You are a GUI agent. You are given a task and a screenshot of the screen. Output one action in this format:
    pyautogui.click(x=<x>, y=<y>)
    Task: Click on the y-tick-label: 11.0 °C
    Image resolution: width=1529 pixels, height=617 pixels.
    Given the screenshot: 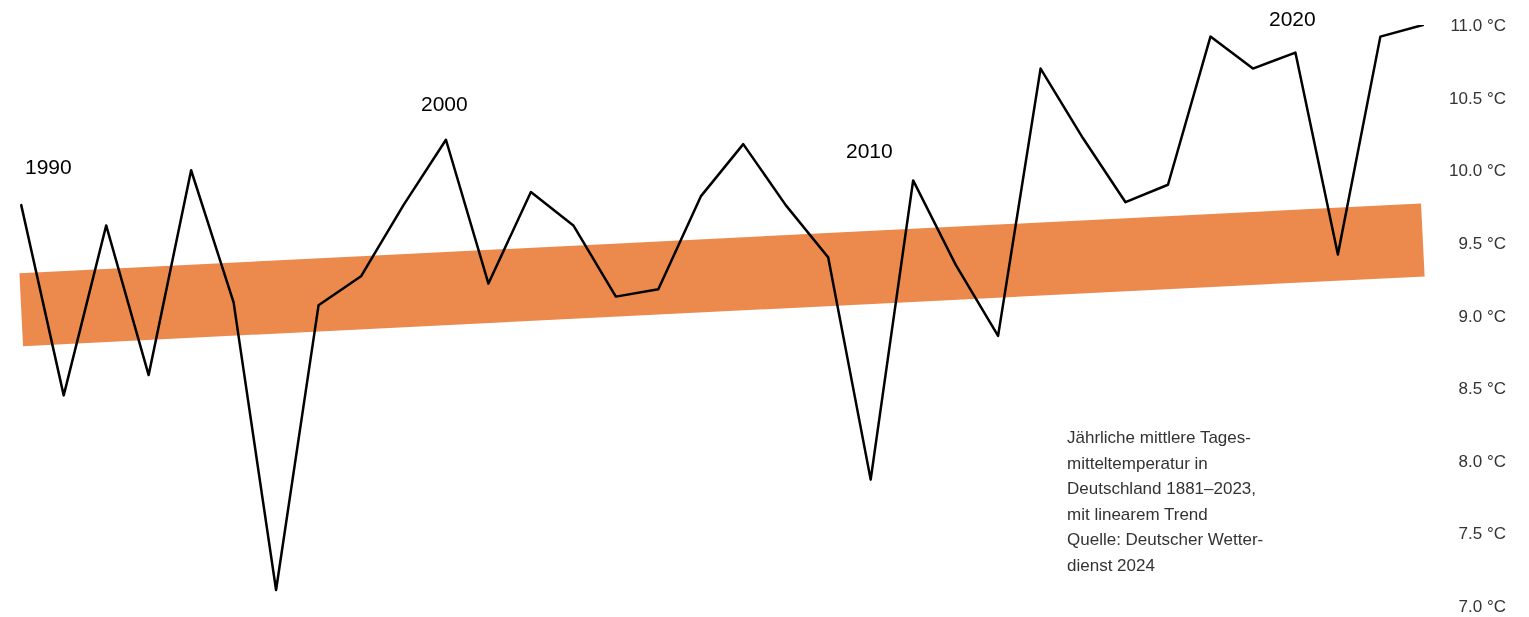 What is the action you would take?
    pyautogui.click(x=1478, y=26)
    